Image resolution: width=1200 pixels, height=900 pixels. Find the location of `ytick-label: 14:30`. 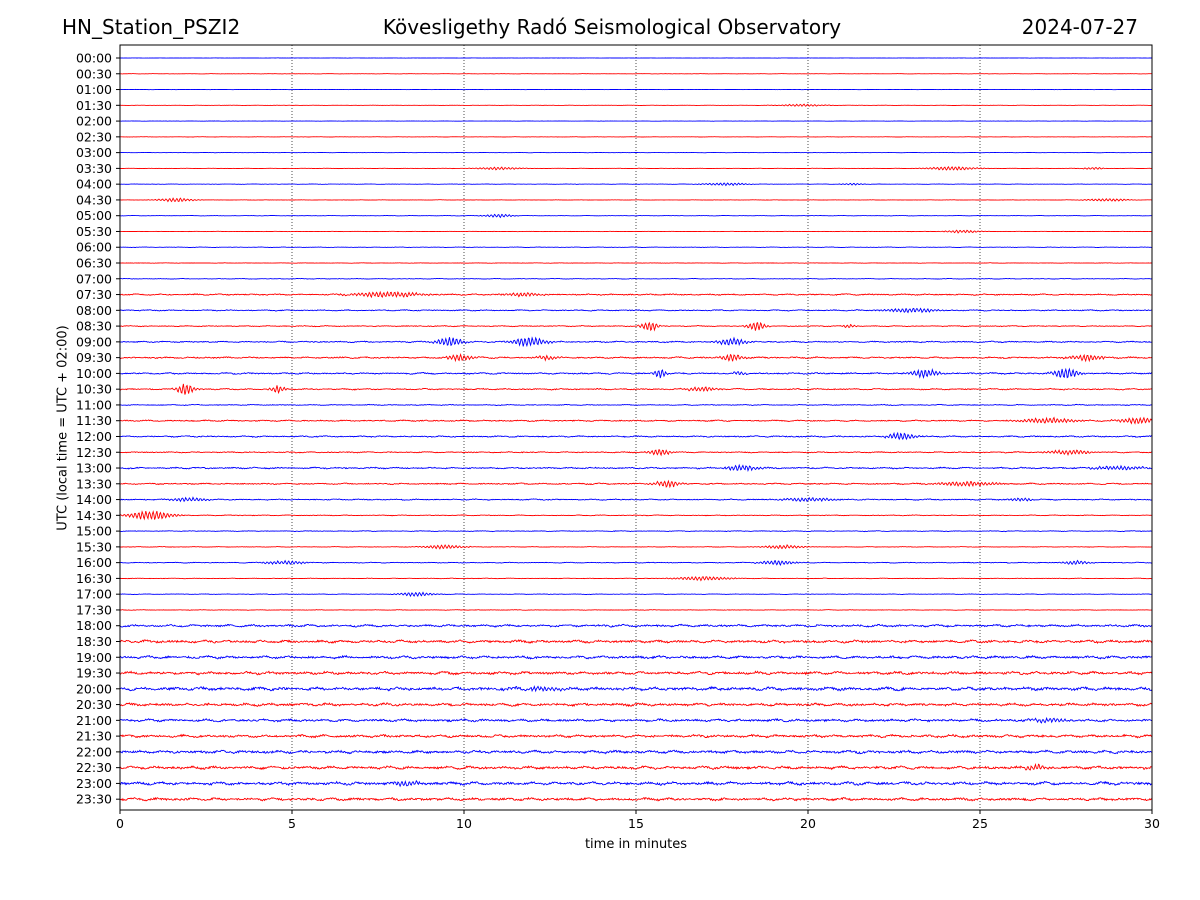

ytick-label: 14:30 is located at coordinates (94, 515).